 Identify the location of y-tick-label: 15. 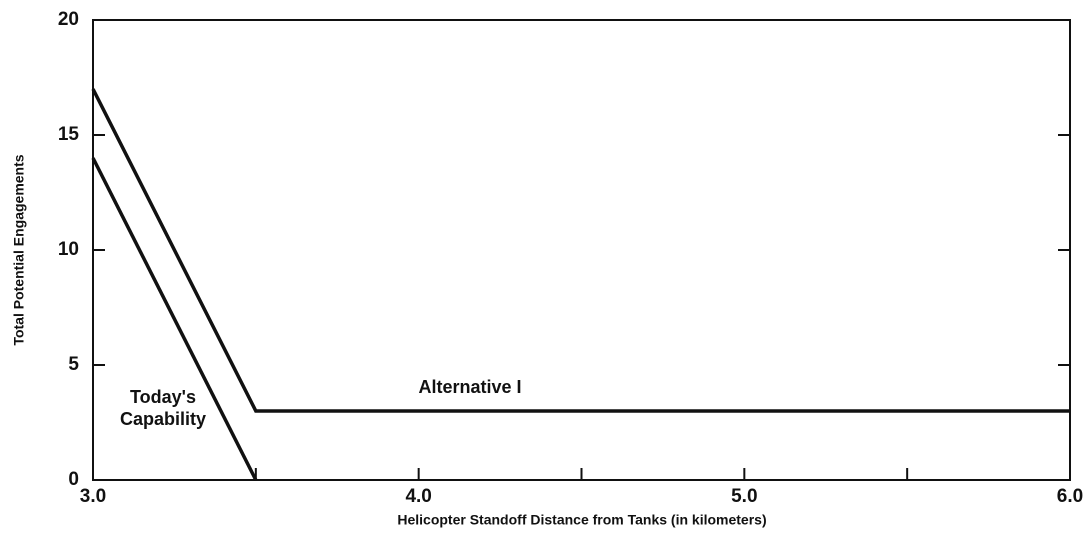
(69, 134).